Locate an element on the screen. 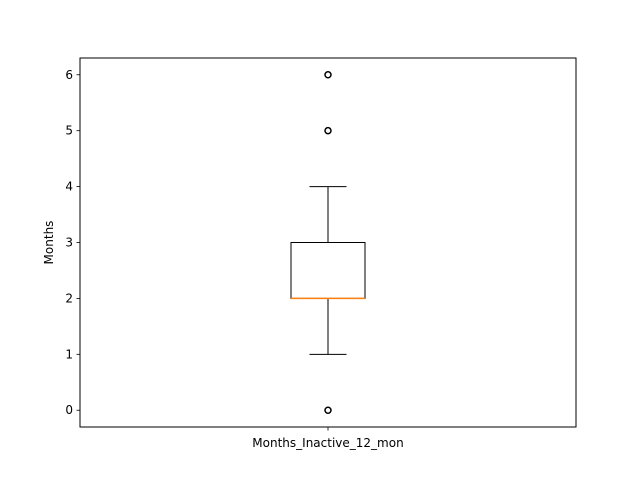  x-tick-label-0: Months_Inactive_12_mon is located at coordinates (327, 443).